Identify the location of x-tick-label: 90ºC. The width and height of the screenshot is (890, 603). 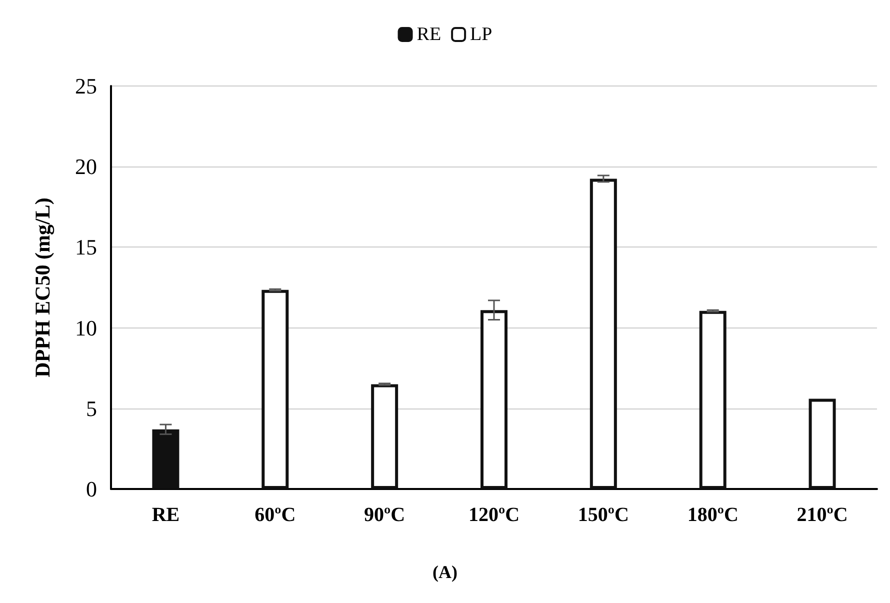
(385, 515).